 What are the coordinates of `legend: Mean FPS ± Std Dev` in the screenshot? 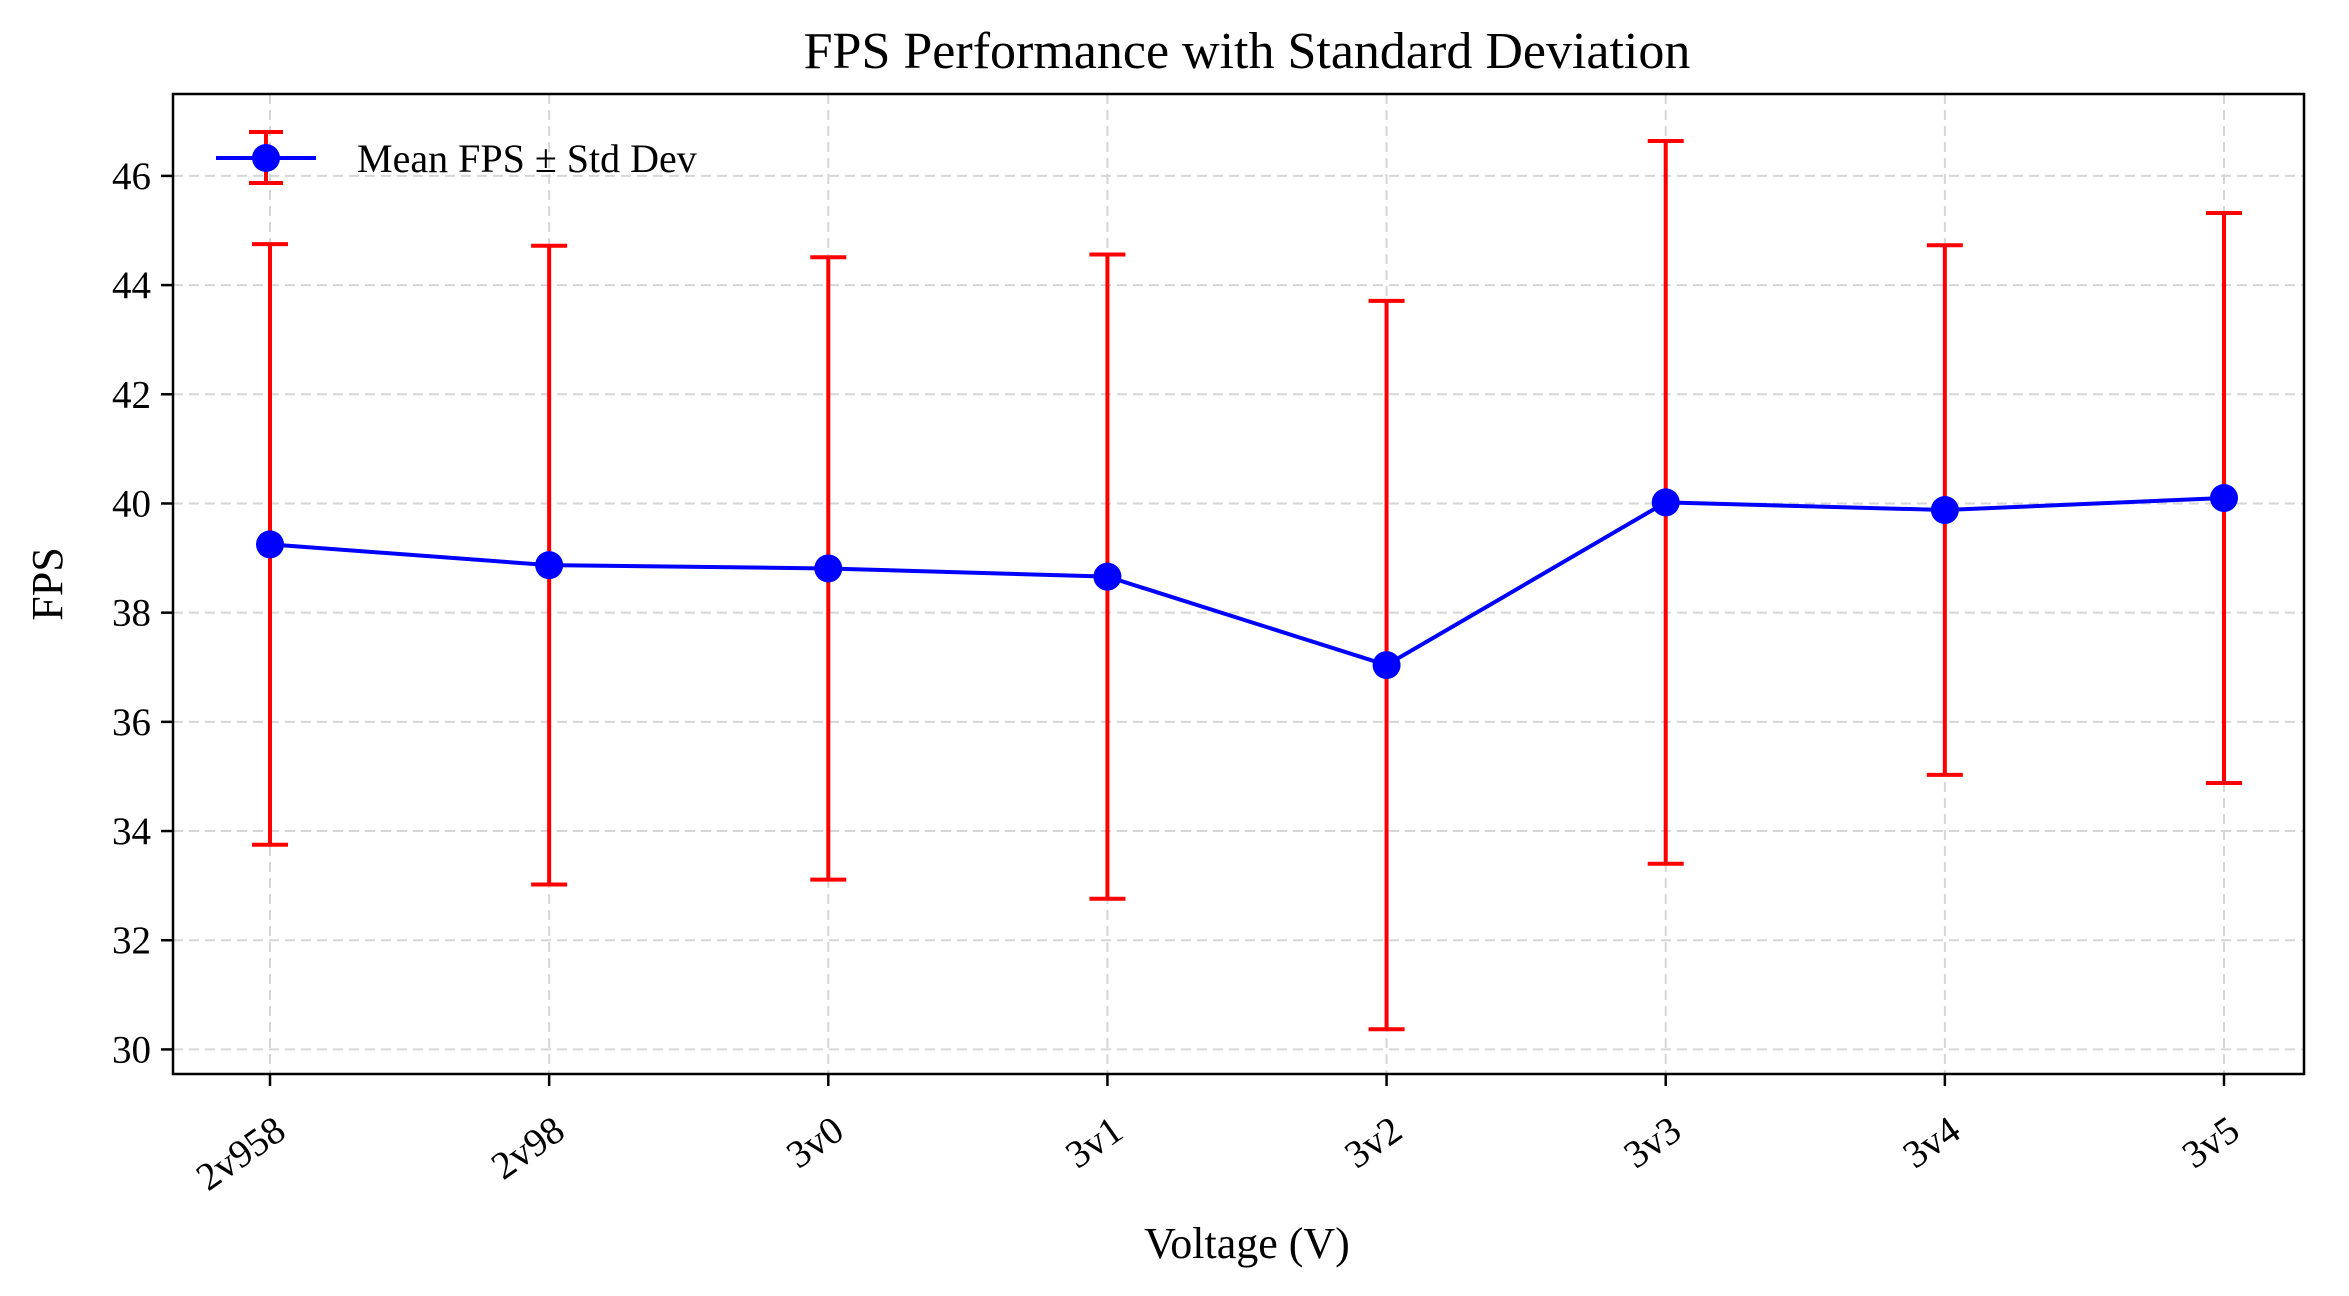 It's located at (456, 157).